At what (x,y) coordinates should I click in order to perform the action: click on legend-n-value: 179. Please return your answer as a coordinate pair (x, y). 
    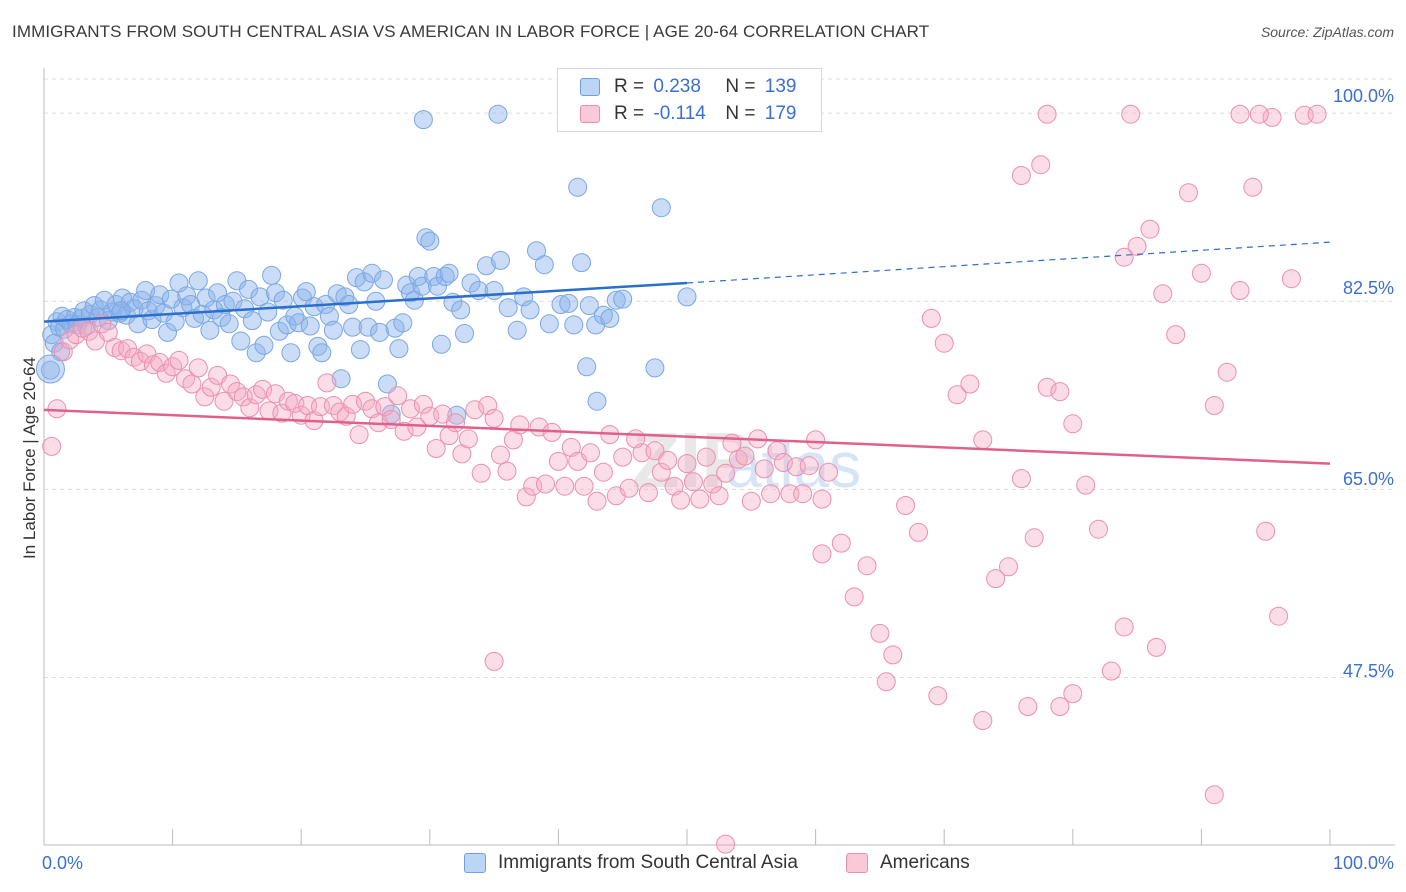
    Looking at the image, I should click on (780, 113).